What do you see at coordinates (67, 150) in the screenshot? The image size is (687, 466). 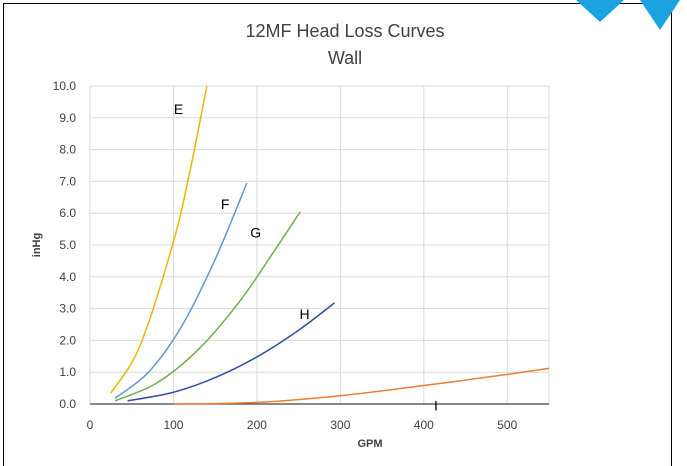 I see `y-tick-label: 8.0` at bounding box center [67, 150].